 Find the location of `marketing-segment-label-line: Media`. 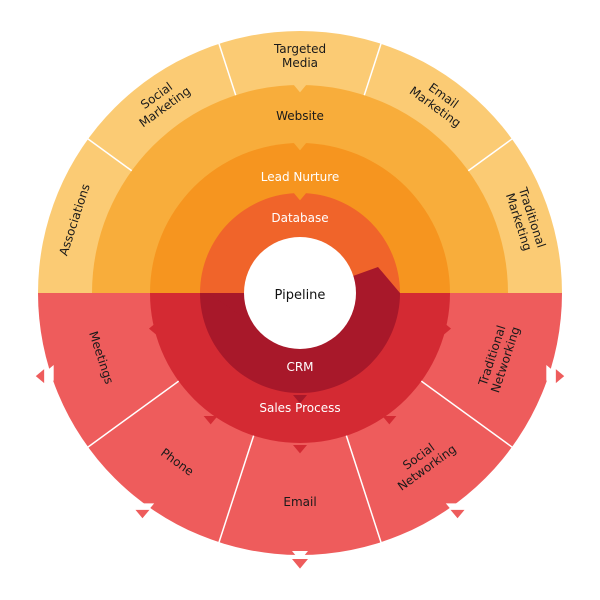

marketing-segment-label-line: Media is located at coordinates (300, 63).